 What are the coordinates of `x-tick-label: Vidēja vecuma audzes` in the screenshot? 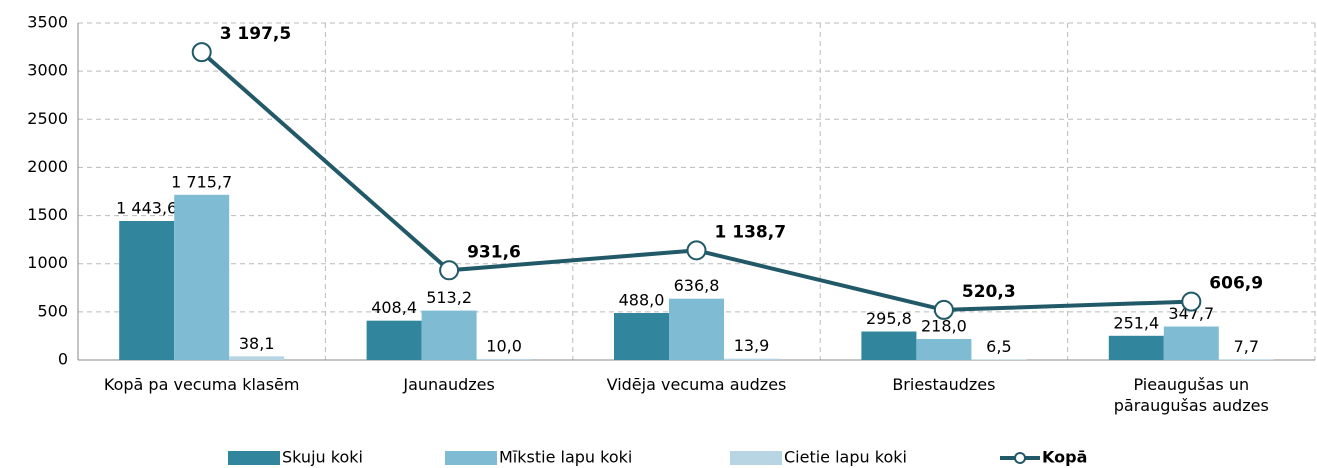 It's located at (696, 384).